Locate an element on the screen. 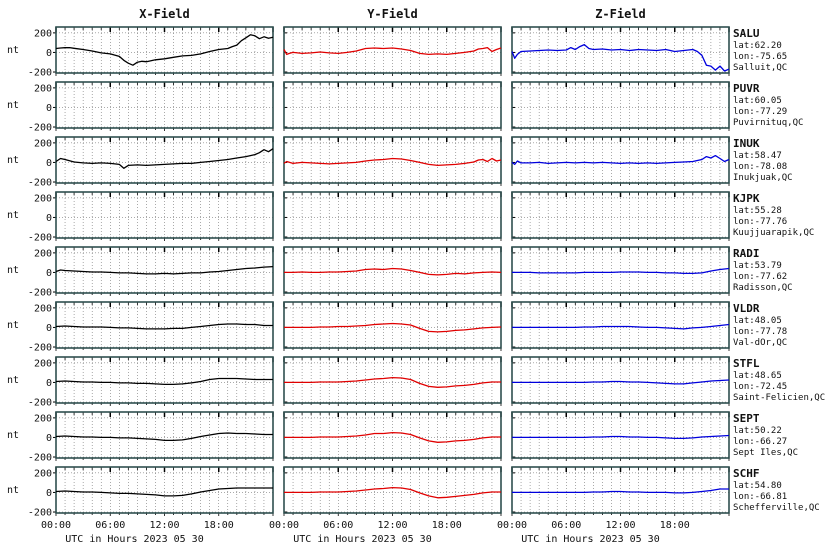 The width and height of the screenshot is (829, 553). station-code: INUK is located at coordinates (746, 143).